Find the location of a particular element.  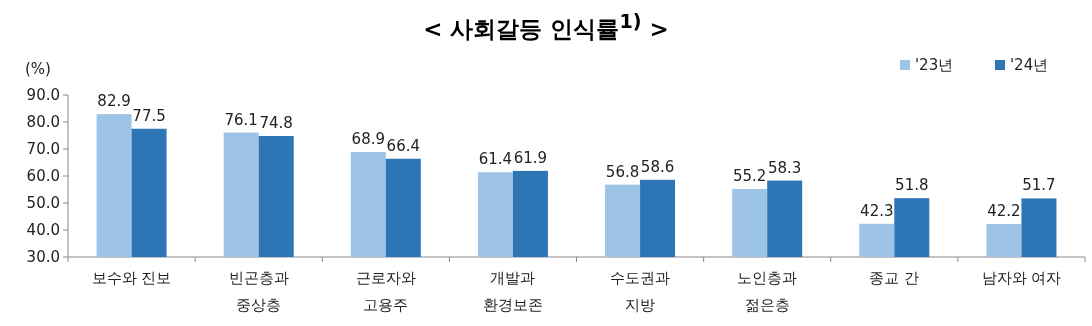

data-label: 42.2 is located at coordinates (1004, 211).